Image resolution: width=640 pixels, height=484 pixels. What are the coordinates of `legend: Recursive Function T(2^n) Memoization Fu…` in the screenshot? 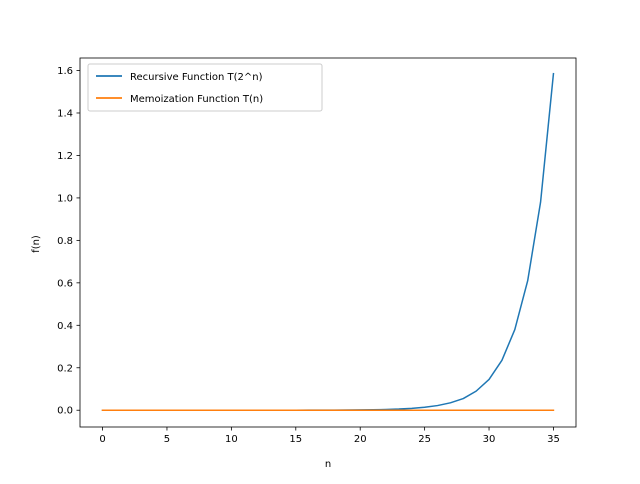 It's located at (205, 87).